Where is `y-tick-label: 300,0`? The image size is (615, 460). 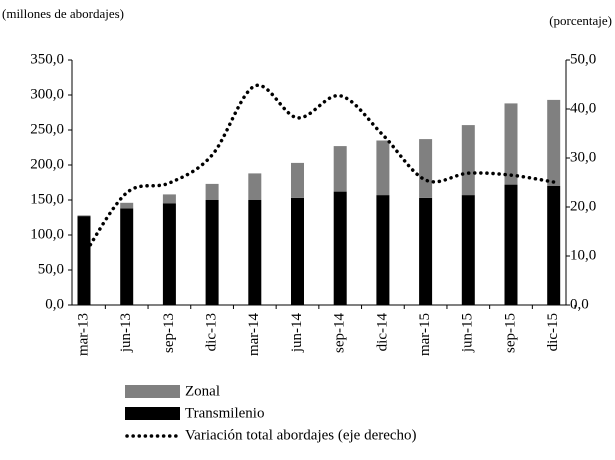 y-tick-label: 300,0 is located at coordinates (47, 94).